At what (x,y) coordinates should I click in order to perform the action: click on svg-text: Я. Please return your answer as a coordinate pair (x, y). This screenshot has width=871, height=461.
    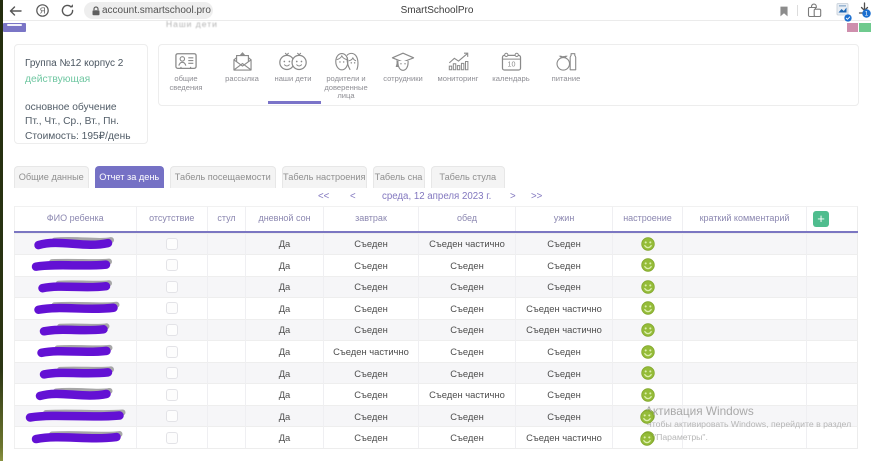
    Looking at the image, I should click on (43, 11).